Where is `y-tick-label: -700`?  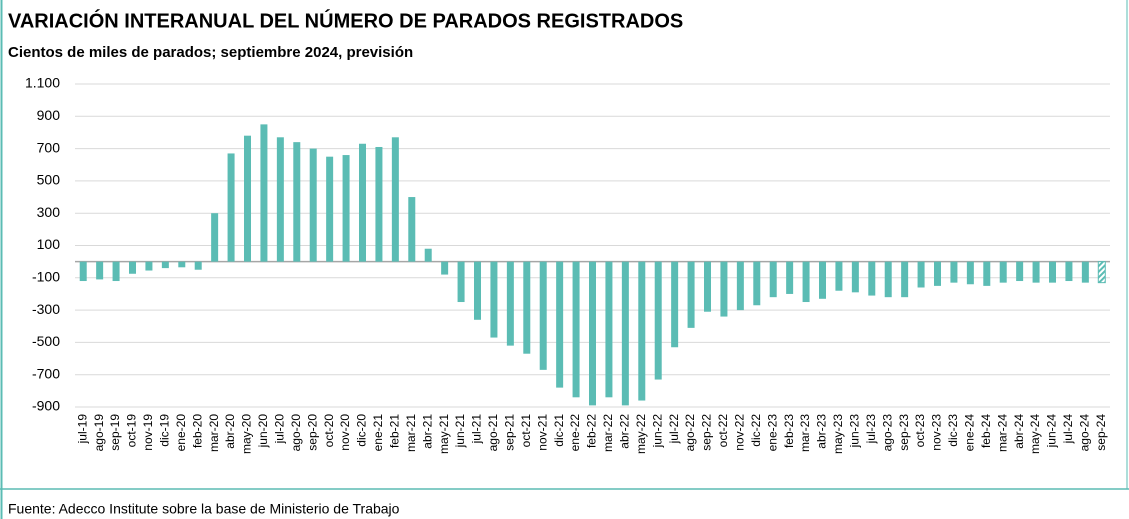 y-tick-label: -700 is located at coordinates (46, 373).